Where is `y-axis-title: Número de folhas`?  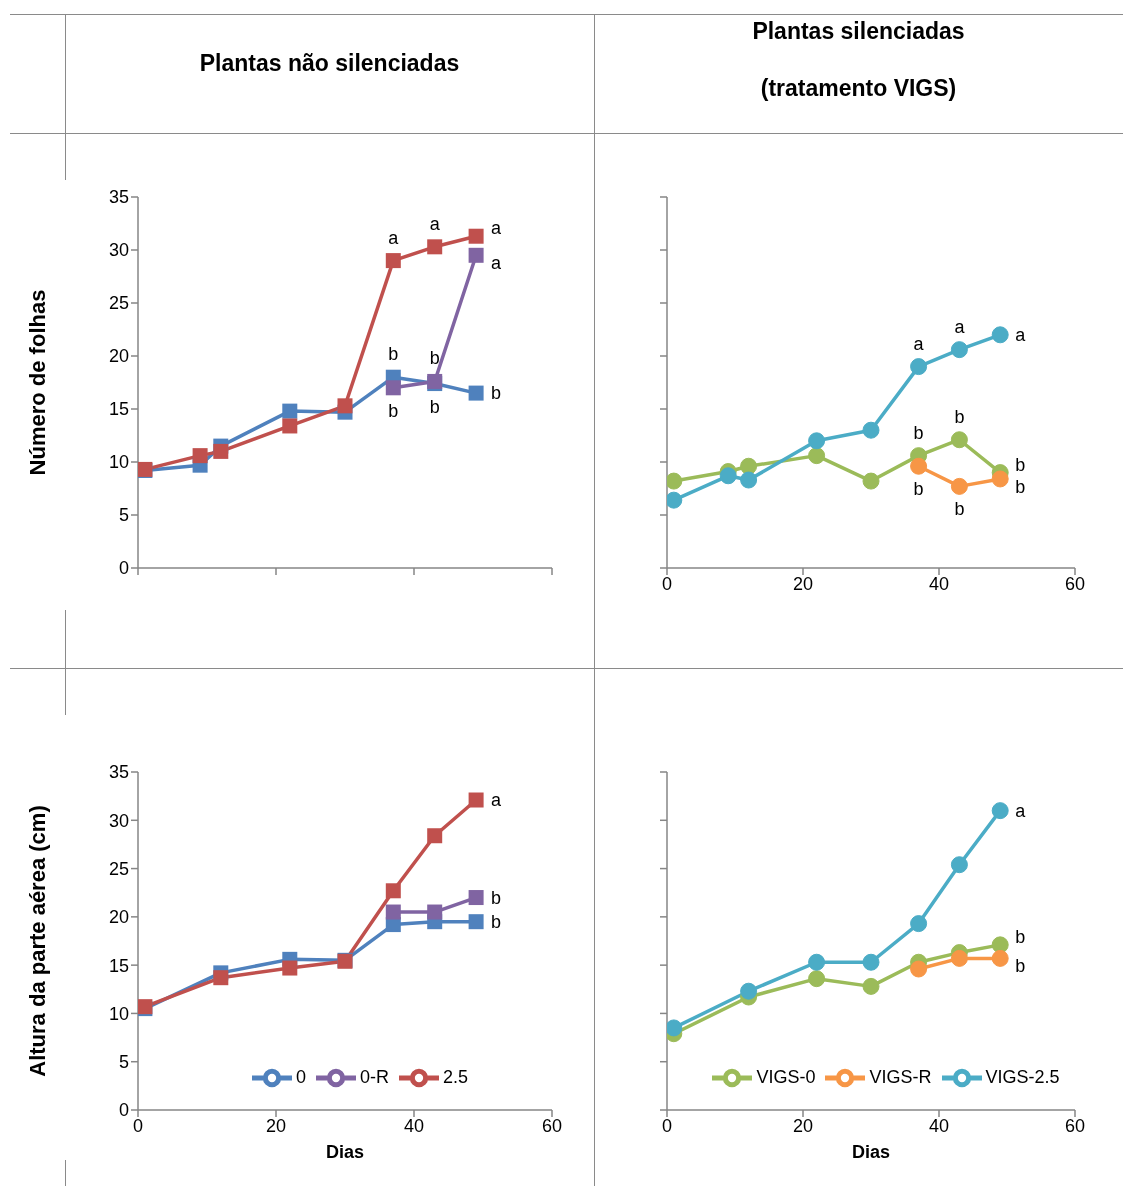 y-axis-title: Número de folhas is located at coordinates (37, 382).